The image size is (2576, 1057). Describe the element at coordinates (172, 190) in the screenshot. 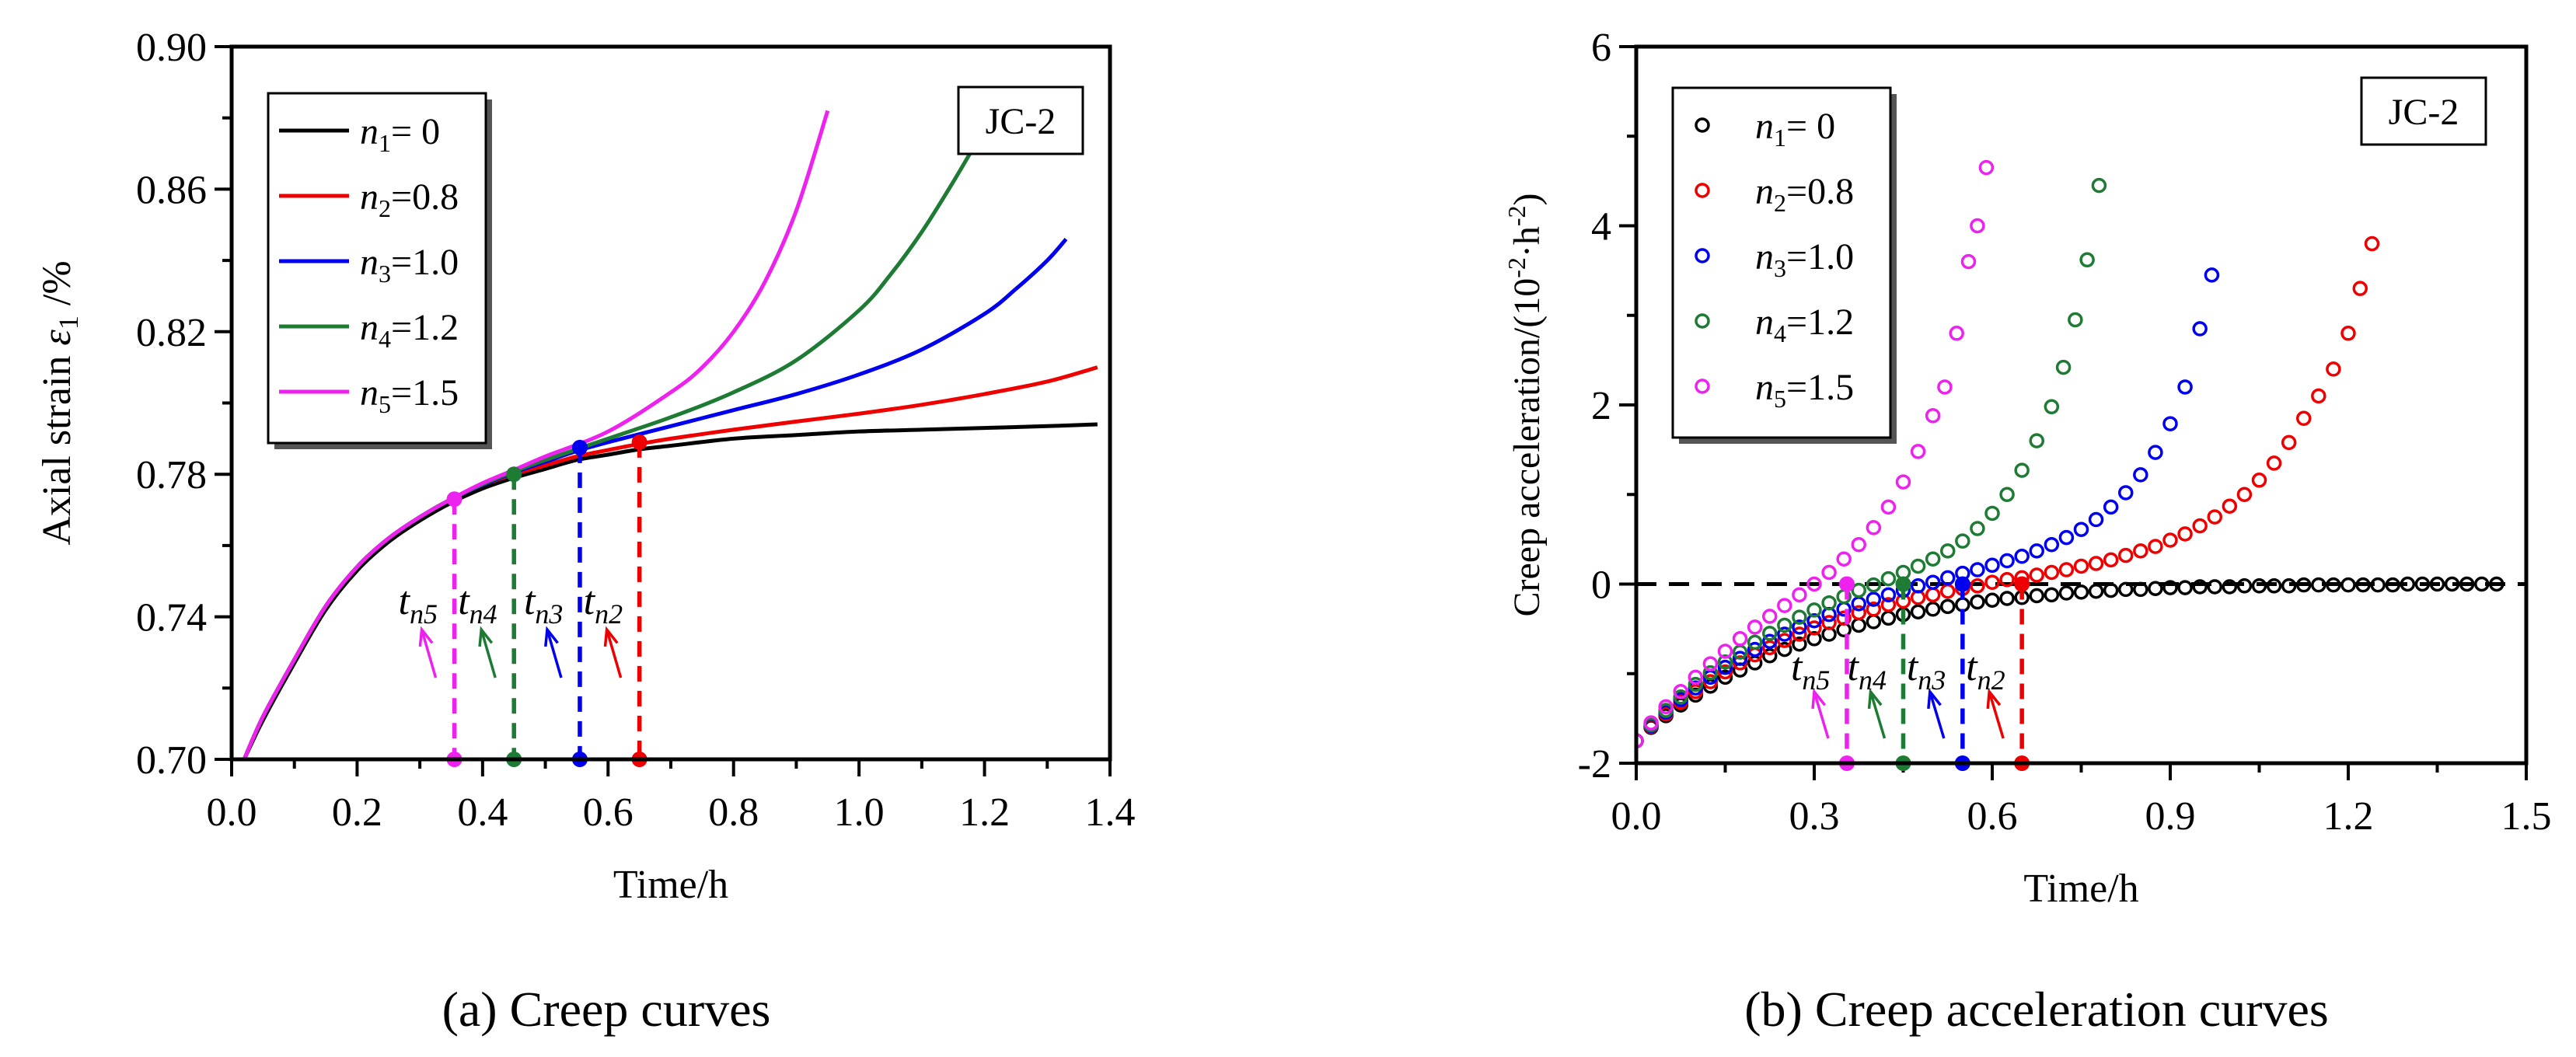

I see `y-tick-label: 0.86` at that location.